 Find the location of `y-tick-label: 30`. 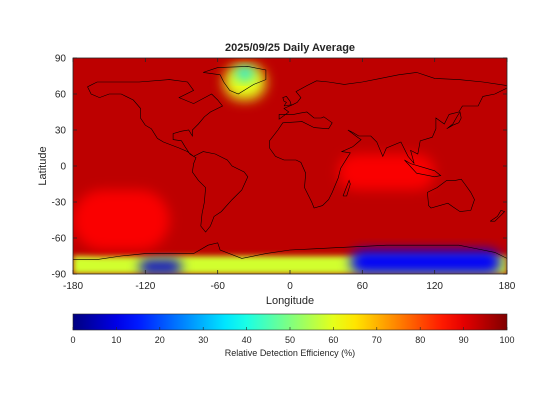

y-tick-label: 30 is located at coordinates (61, 131).